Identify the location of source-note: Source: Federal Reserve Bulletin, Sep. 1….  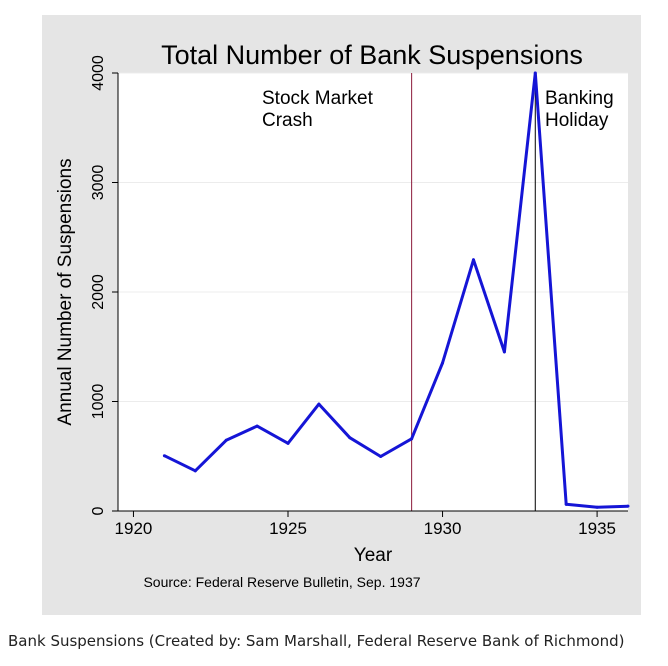
(281, 582).